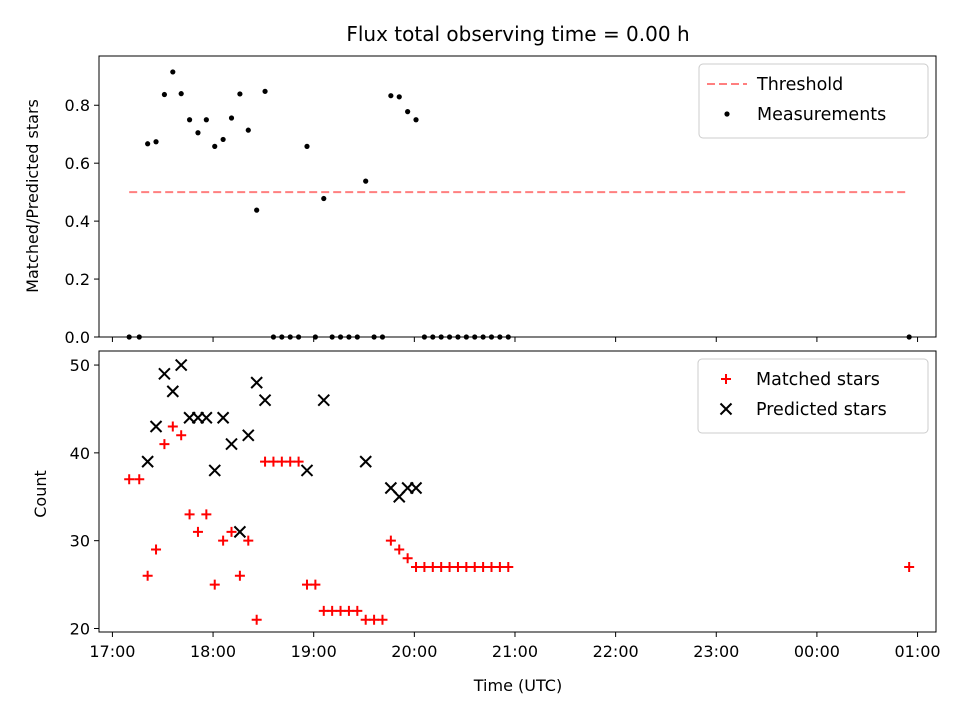 This screenshot has width=960, height=720. What do you see at coordinates (813, 101) in the screenshot?
I see `top-legend-box` at bounding box center [813, 101].